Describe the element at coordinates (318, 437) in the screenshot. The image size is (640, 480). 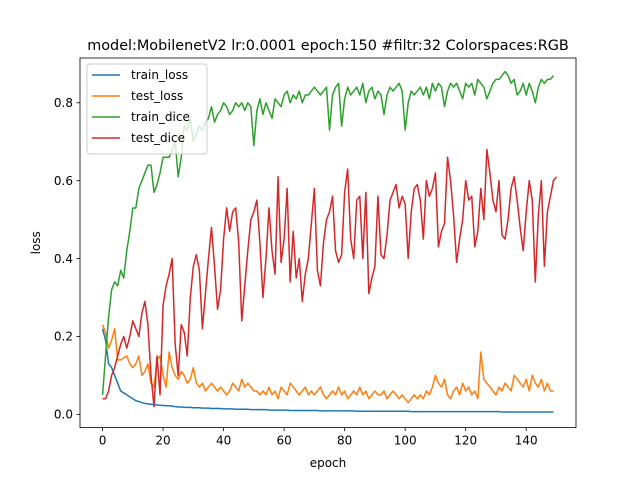
I see `x-axis-ticks: 0 20 40 60 80 100 120 140` at that location.